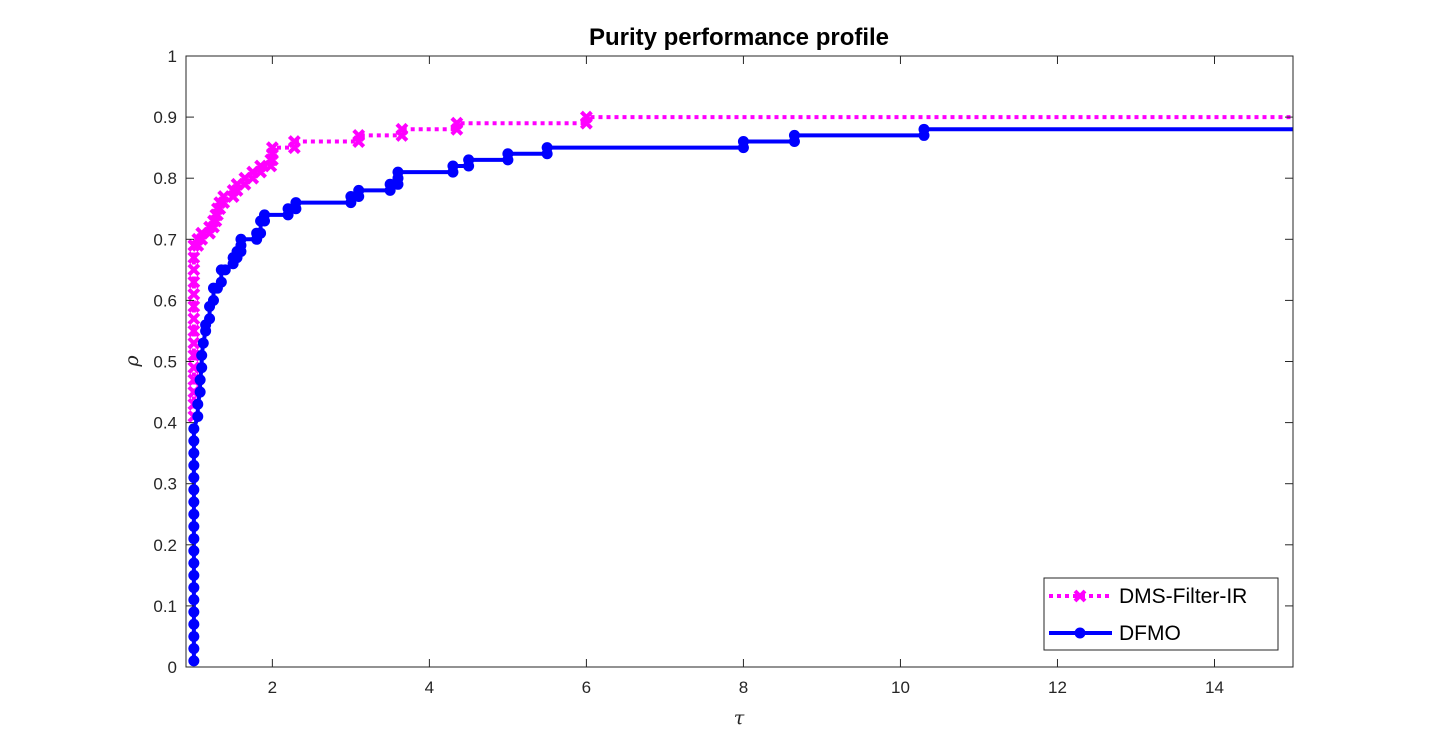 The image size is (1429, 750). What do you see at coordinates (172, 667) in the screenshot?
I see `y-tick-label: 0` at bounding box center [172, 667].